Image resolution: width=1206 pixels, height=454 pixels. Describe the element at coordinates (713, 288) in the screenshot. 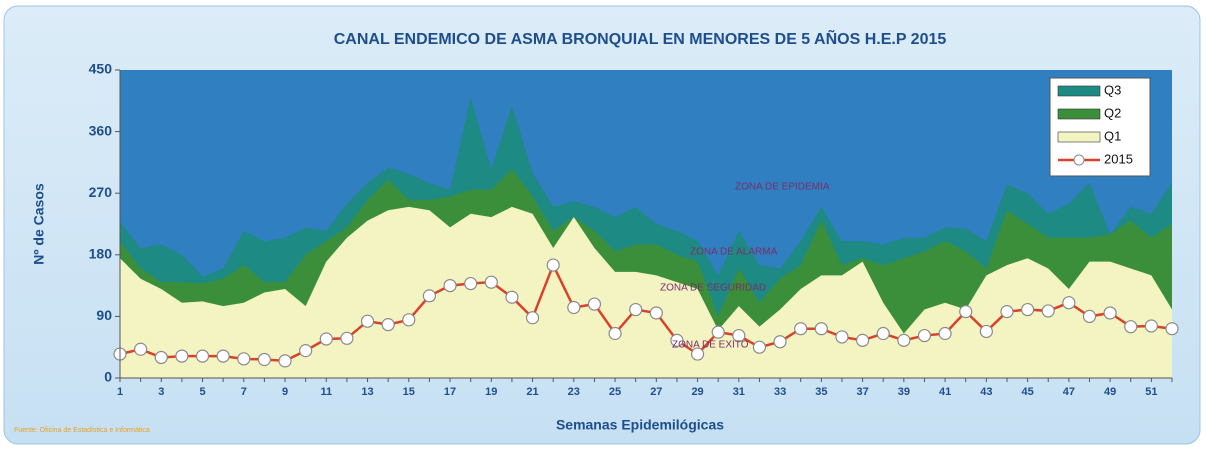

I see `zone-label: ZONA DE SEGURIDAD` at that location.